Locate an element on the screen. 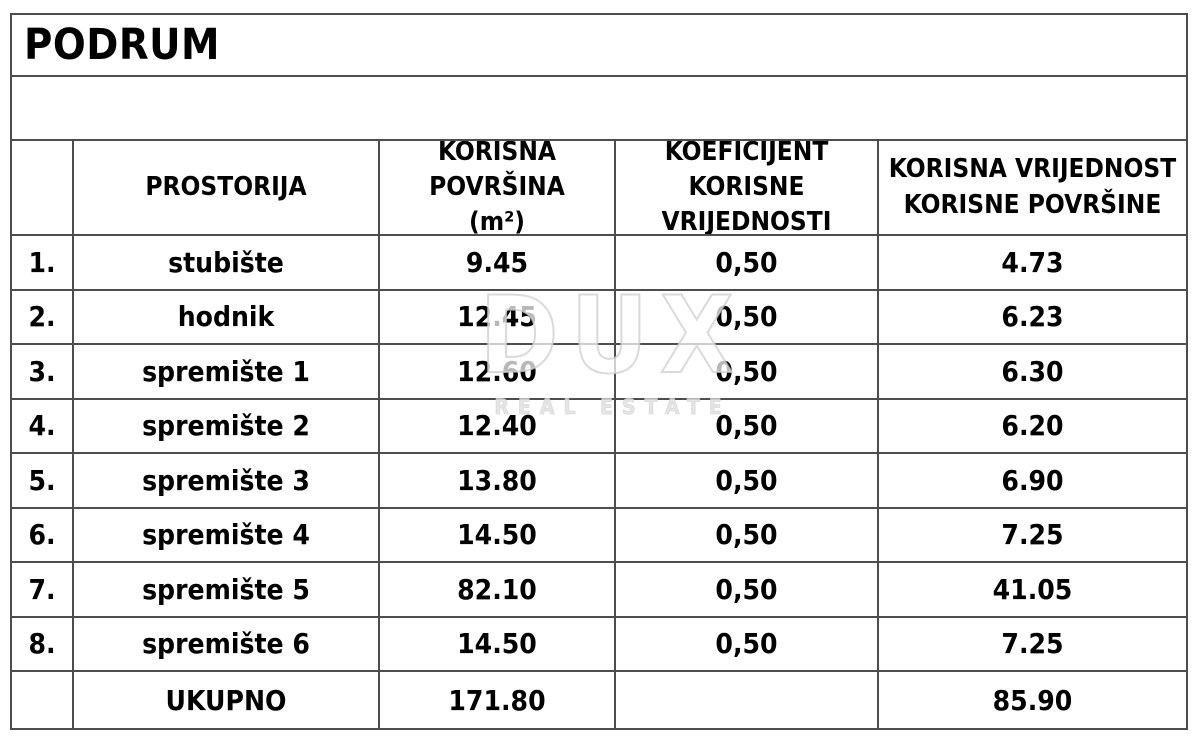  row-number-cell: 2. is located at coordinates (43, 317).